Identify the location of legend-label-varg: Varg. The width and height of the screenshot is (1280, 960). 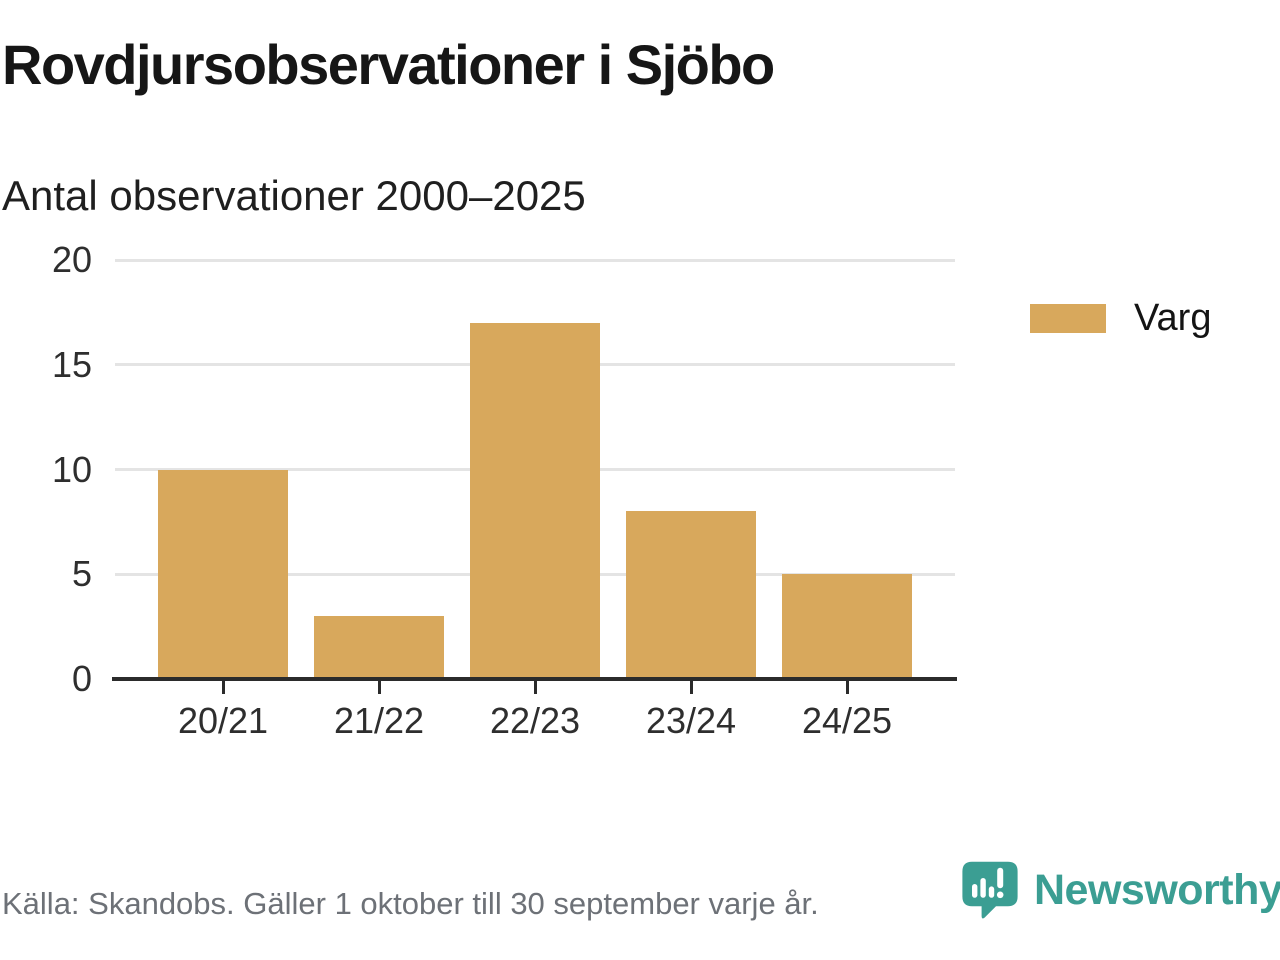
(1173, 317).